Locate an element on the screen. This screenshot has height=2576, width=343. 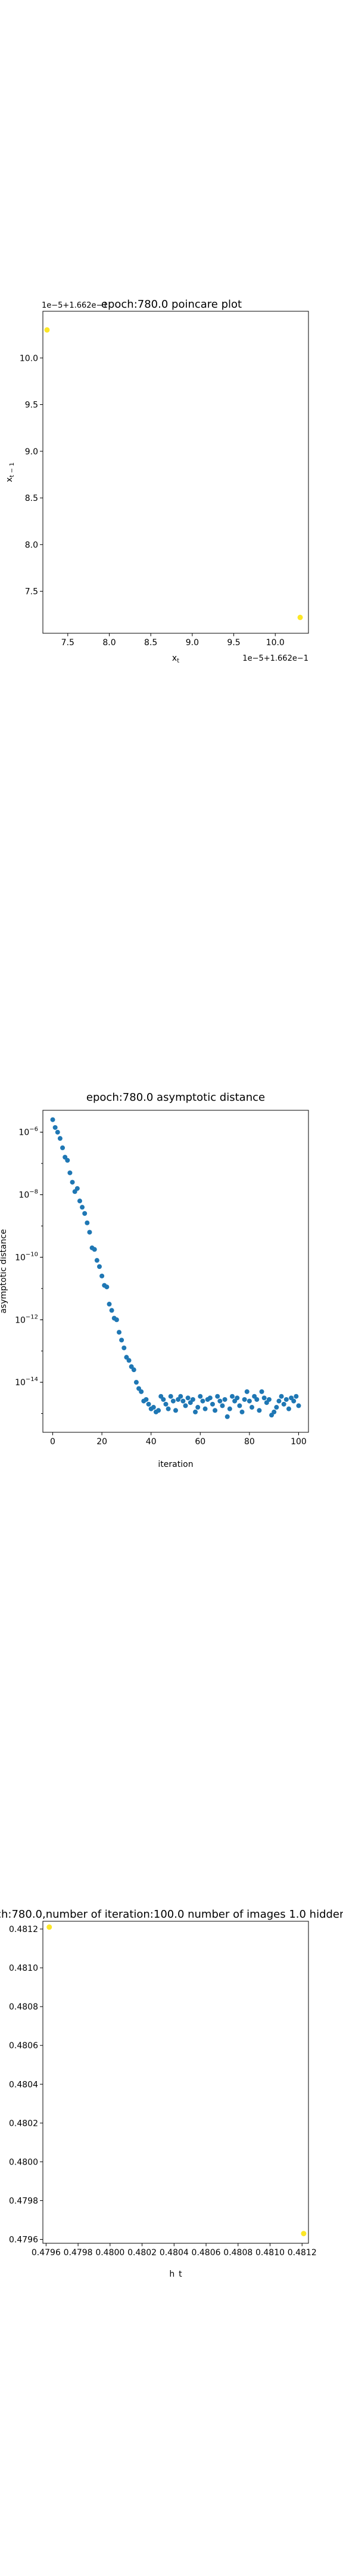
poincare-y-offset-text: 1e−5+1.662e−1 is located at coordinates (75, 305).